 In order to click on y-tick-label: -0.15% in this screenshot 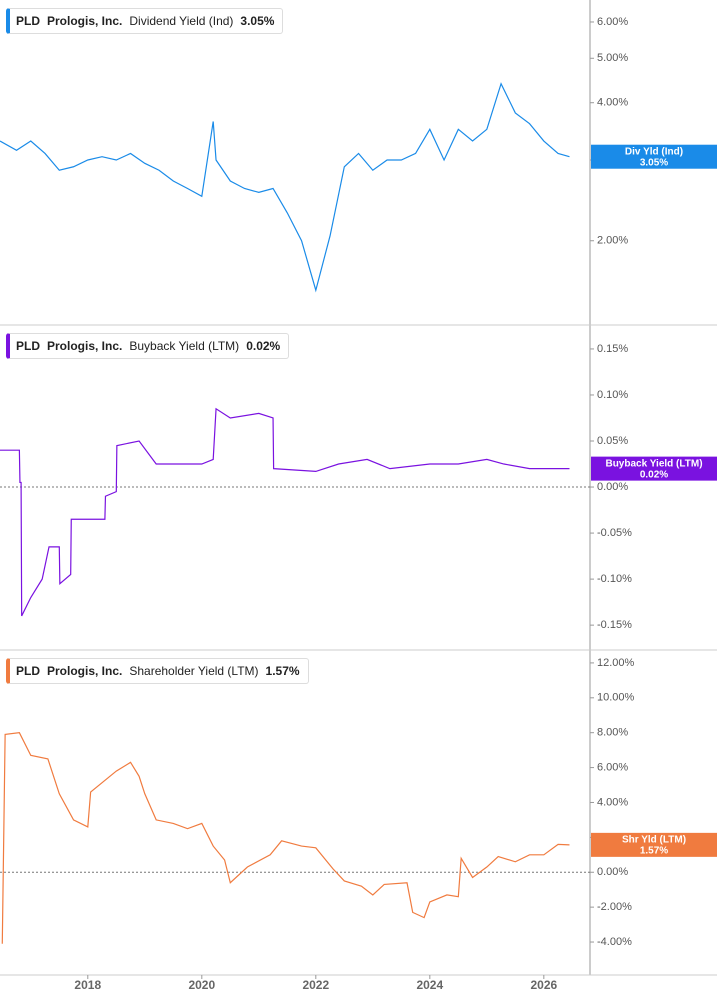, I will do `click(614, 625)`.